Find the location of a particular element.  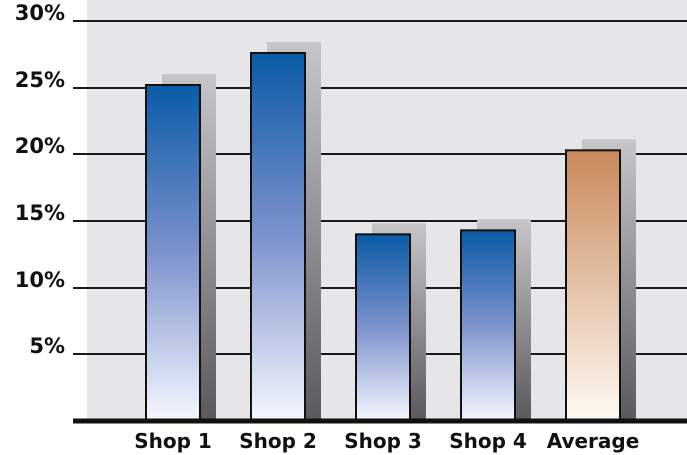

x-tick-label: Shop 1 is located at coordinates (173, 441).